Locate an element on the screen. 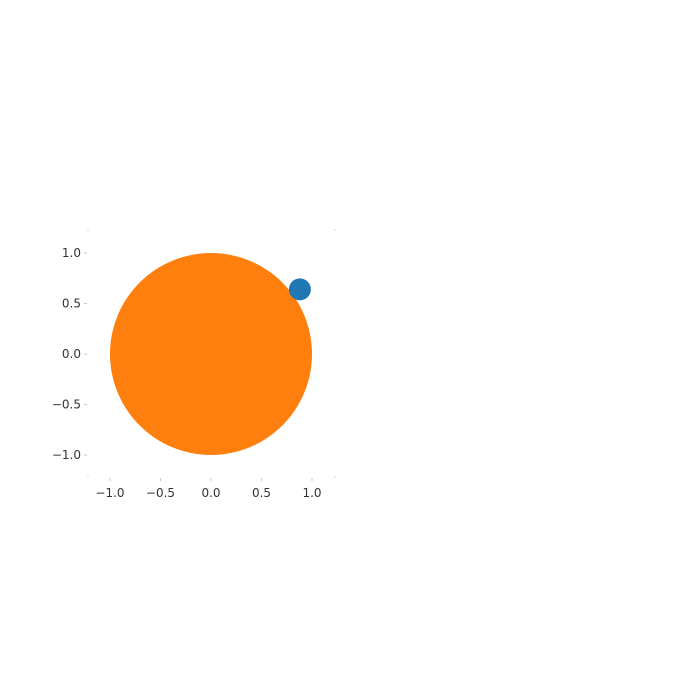  y-tick-label: −0.5 is located at coordinates (66, 405).